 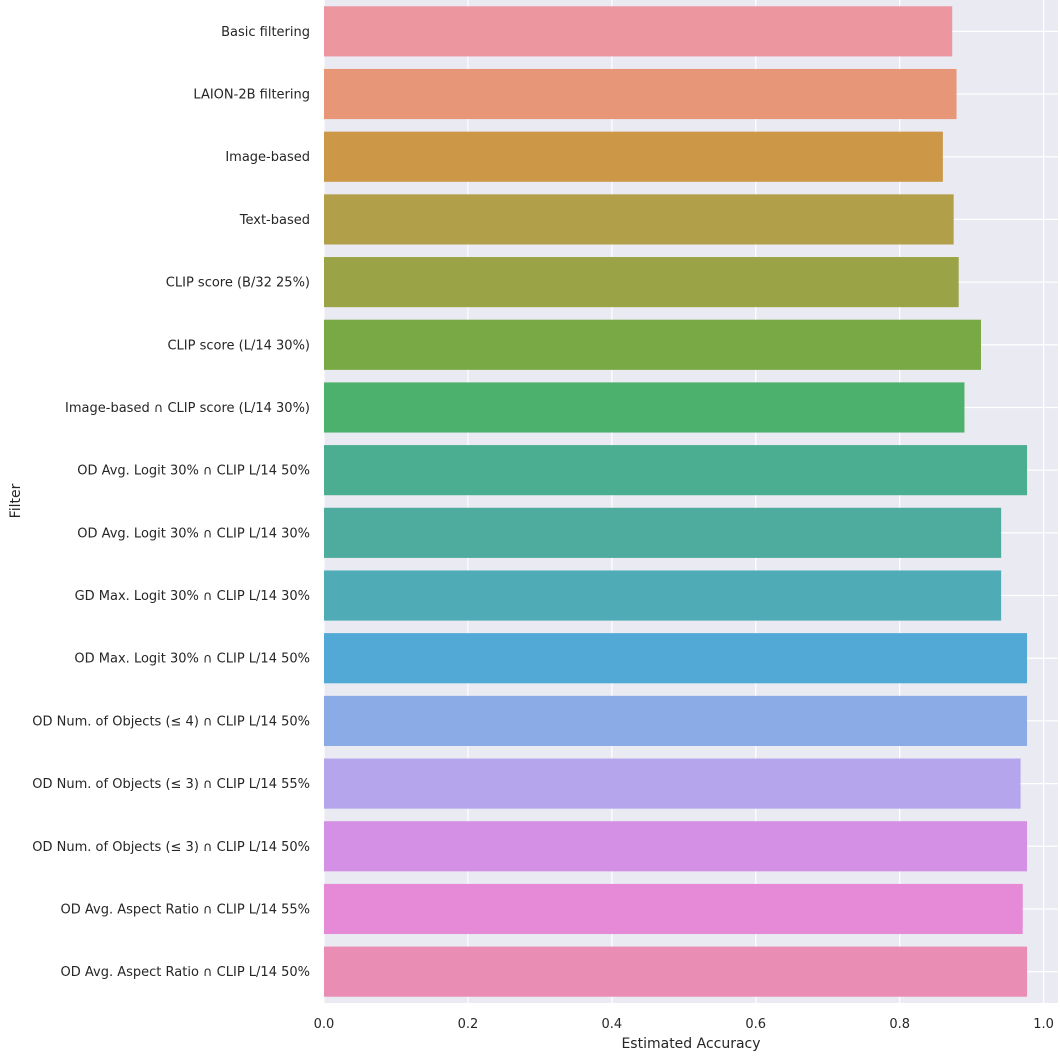 I want to click on y-tick-label: OD Num. of Objects (≤ 3) ∩ CLIP L/14 50%, so click(x=171, y=847).